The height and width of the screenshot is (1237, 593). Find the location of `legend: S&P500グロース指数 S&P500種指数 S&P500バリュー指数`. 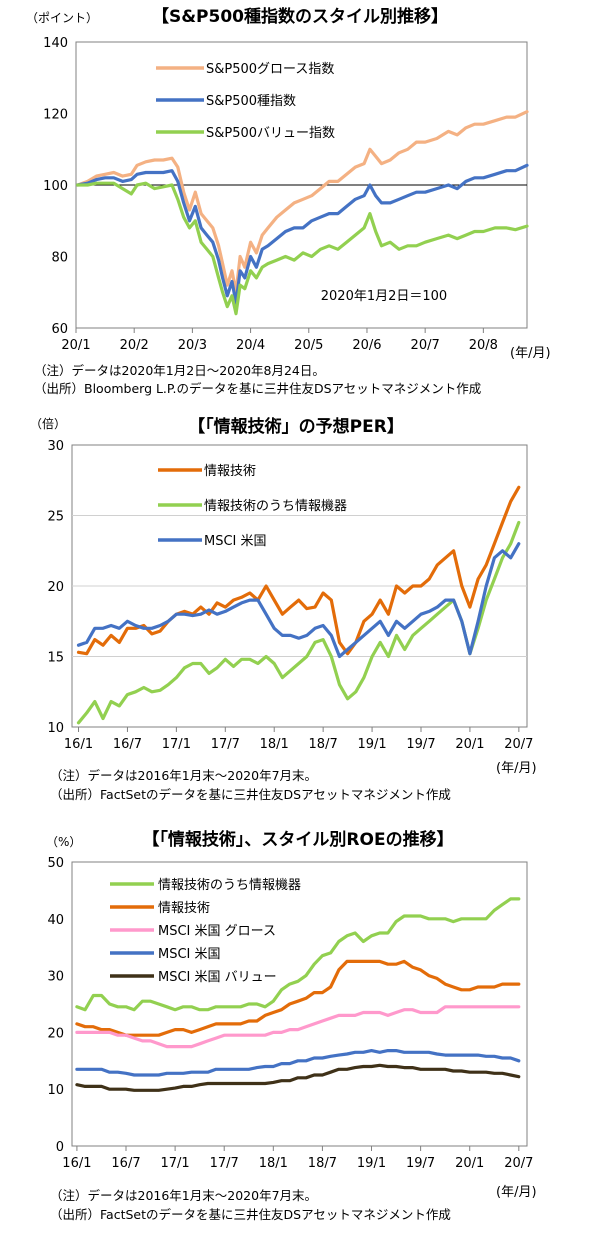

legend: S&P500グロース指数 S&P500種指数 S&P500バリュー指数 is located at coordinates (245, 101).